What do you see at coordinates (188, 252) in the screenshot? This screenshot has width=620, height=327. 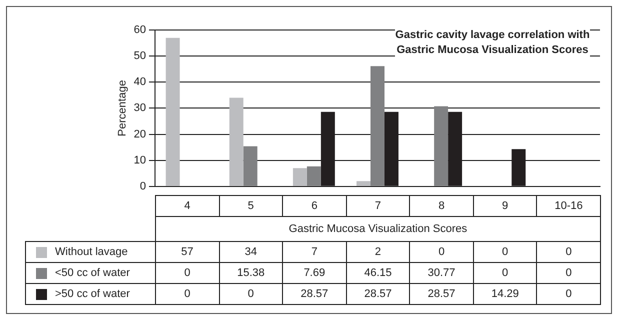 I see `data-label: 57` at bounding box center [188, 252].